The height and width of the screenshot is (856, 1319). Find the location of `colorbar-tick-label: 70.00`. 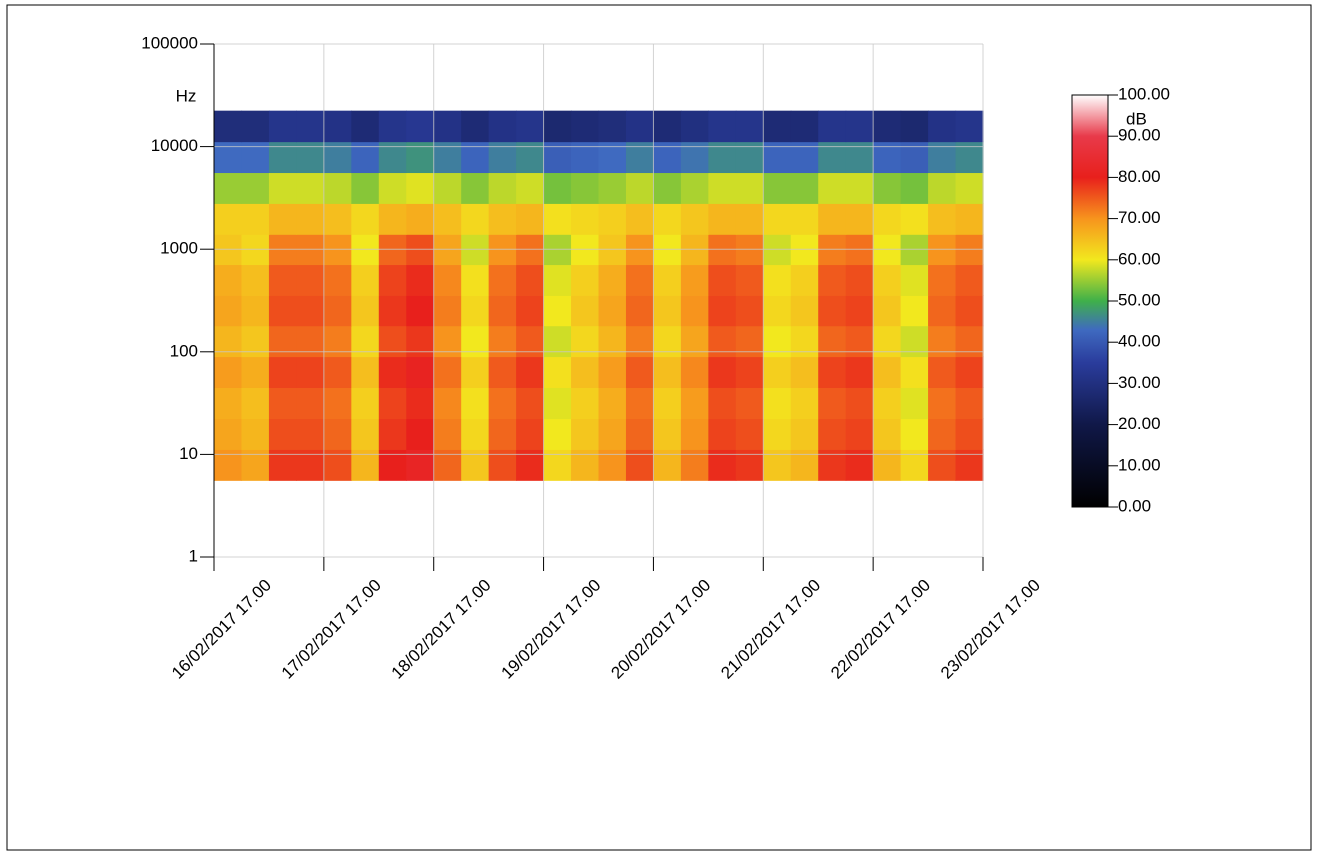

colorbar-tick-label: 70.00 is located at coordinates (1139, 217).